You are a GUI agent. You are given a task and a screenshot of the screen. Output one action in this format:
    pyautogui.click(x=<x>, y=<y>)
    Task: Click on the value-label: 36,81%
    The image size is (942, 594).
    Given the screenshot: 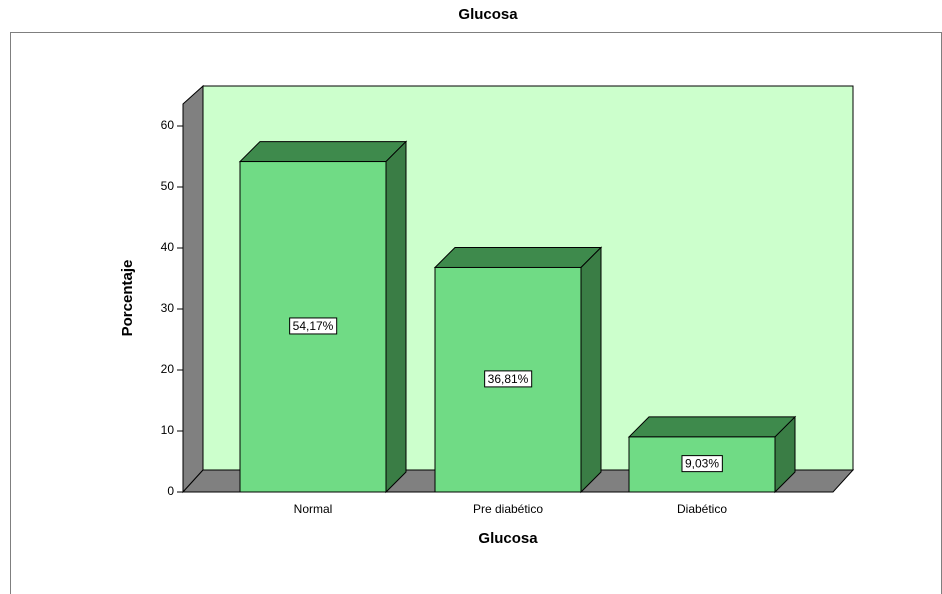 What is the action you would take?
    pyautogui.click(x=508, y=379)
    